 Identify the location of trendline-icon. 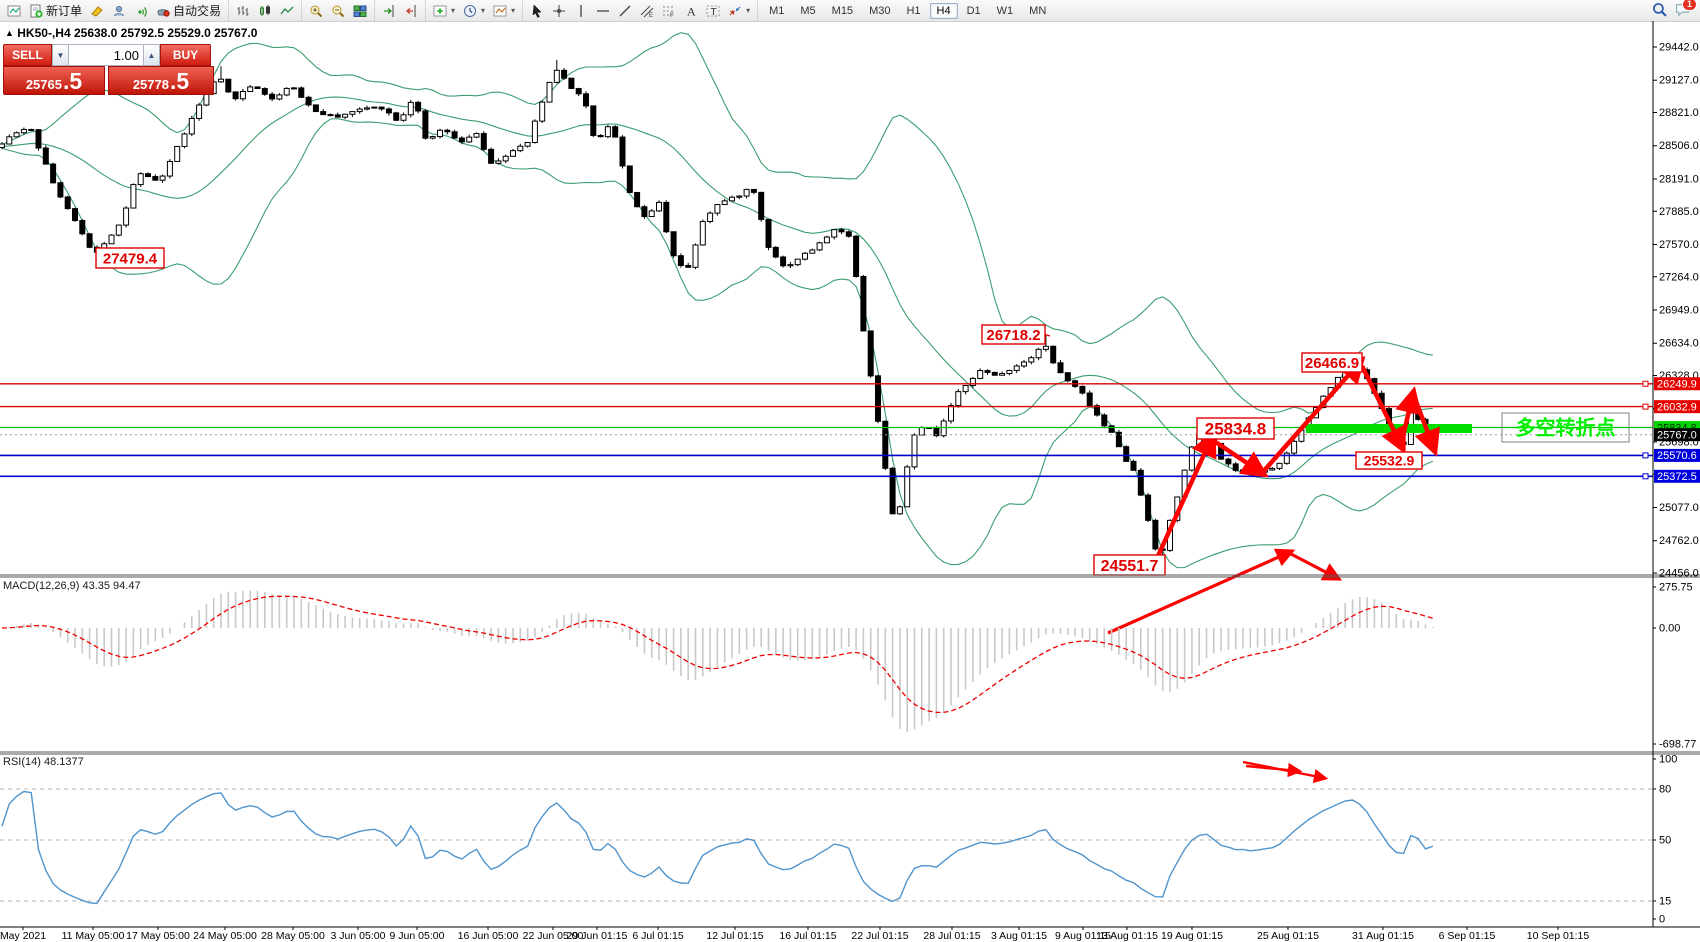
(625, 11).